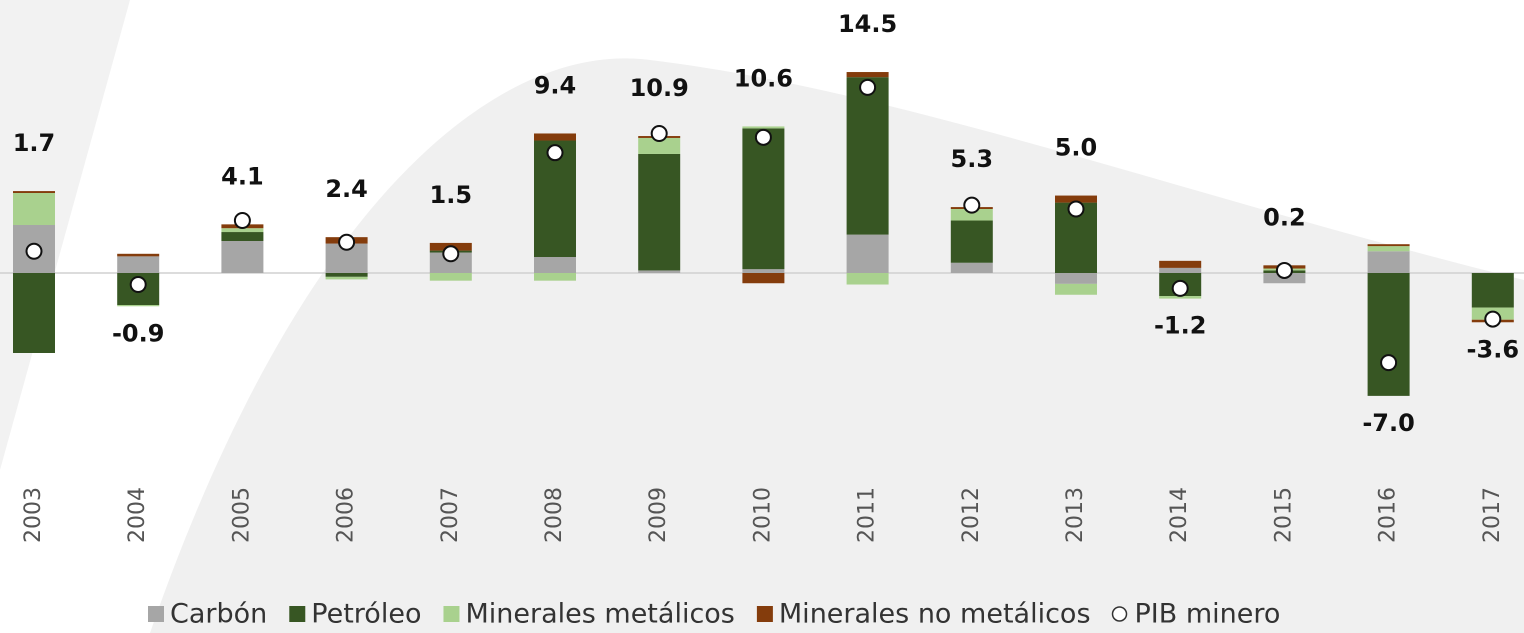  Describe the element at coordinates (241, 515) in the screenshot. I see `x-tick-label: 2005` at that location.